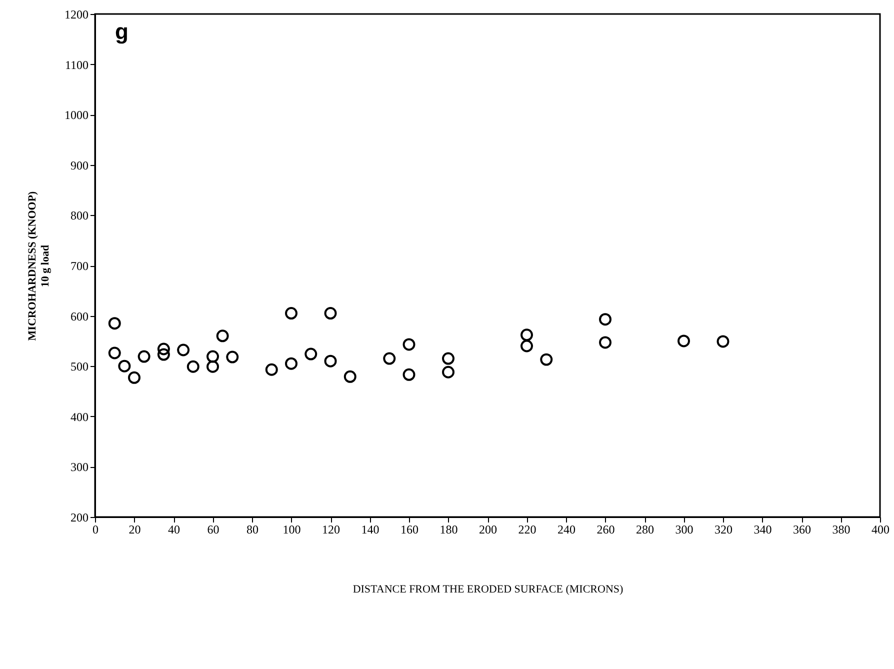  I want to click on x-tick-label: 280, so click(645, 529).